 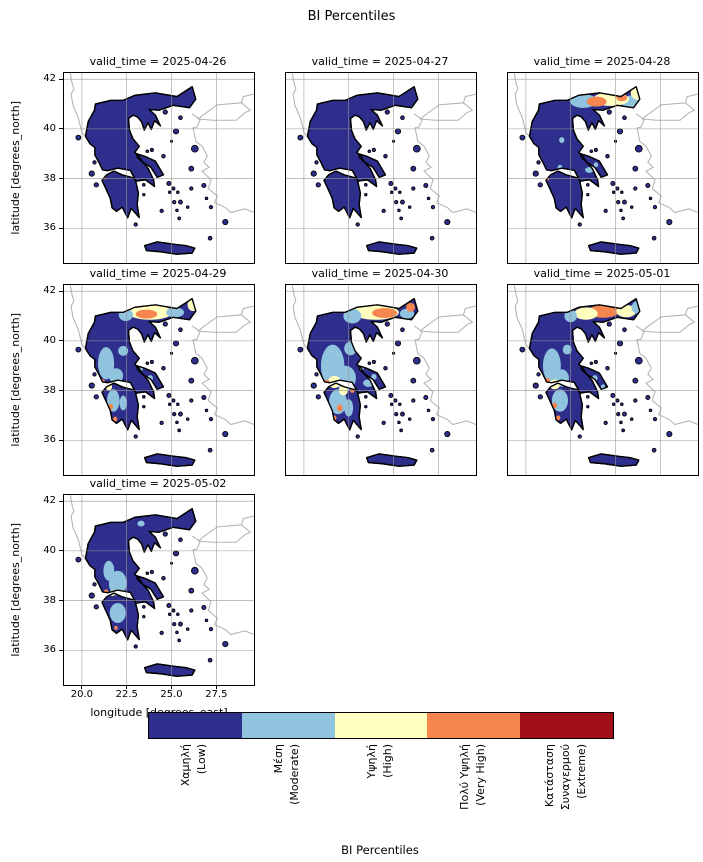 I want to click on facet-title: valid_time = 2025-04-26, so click(x=158, y=61).